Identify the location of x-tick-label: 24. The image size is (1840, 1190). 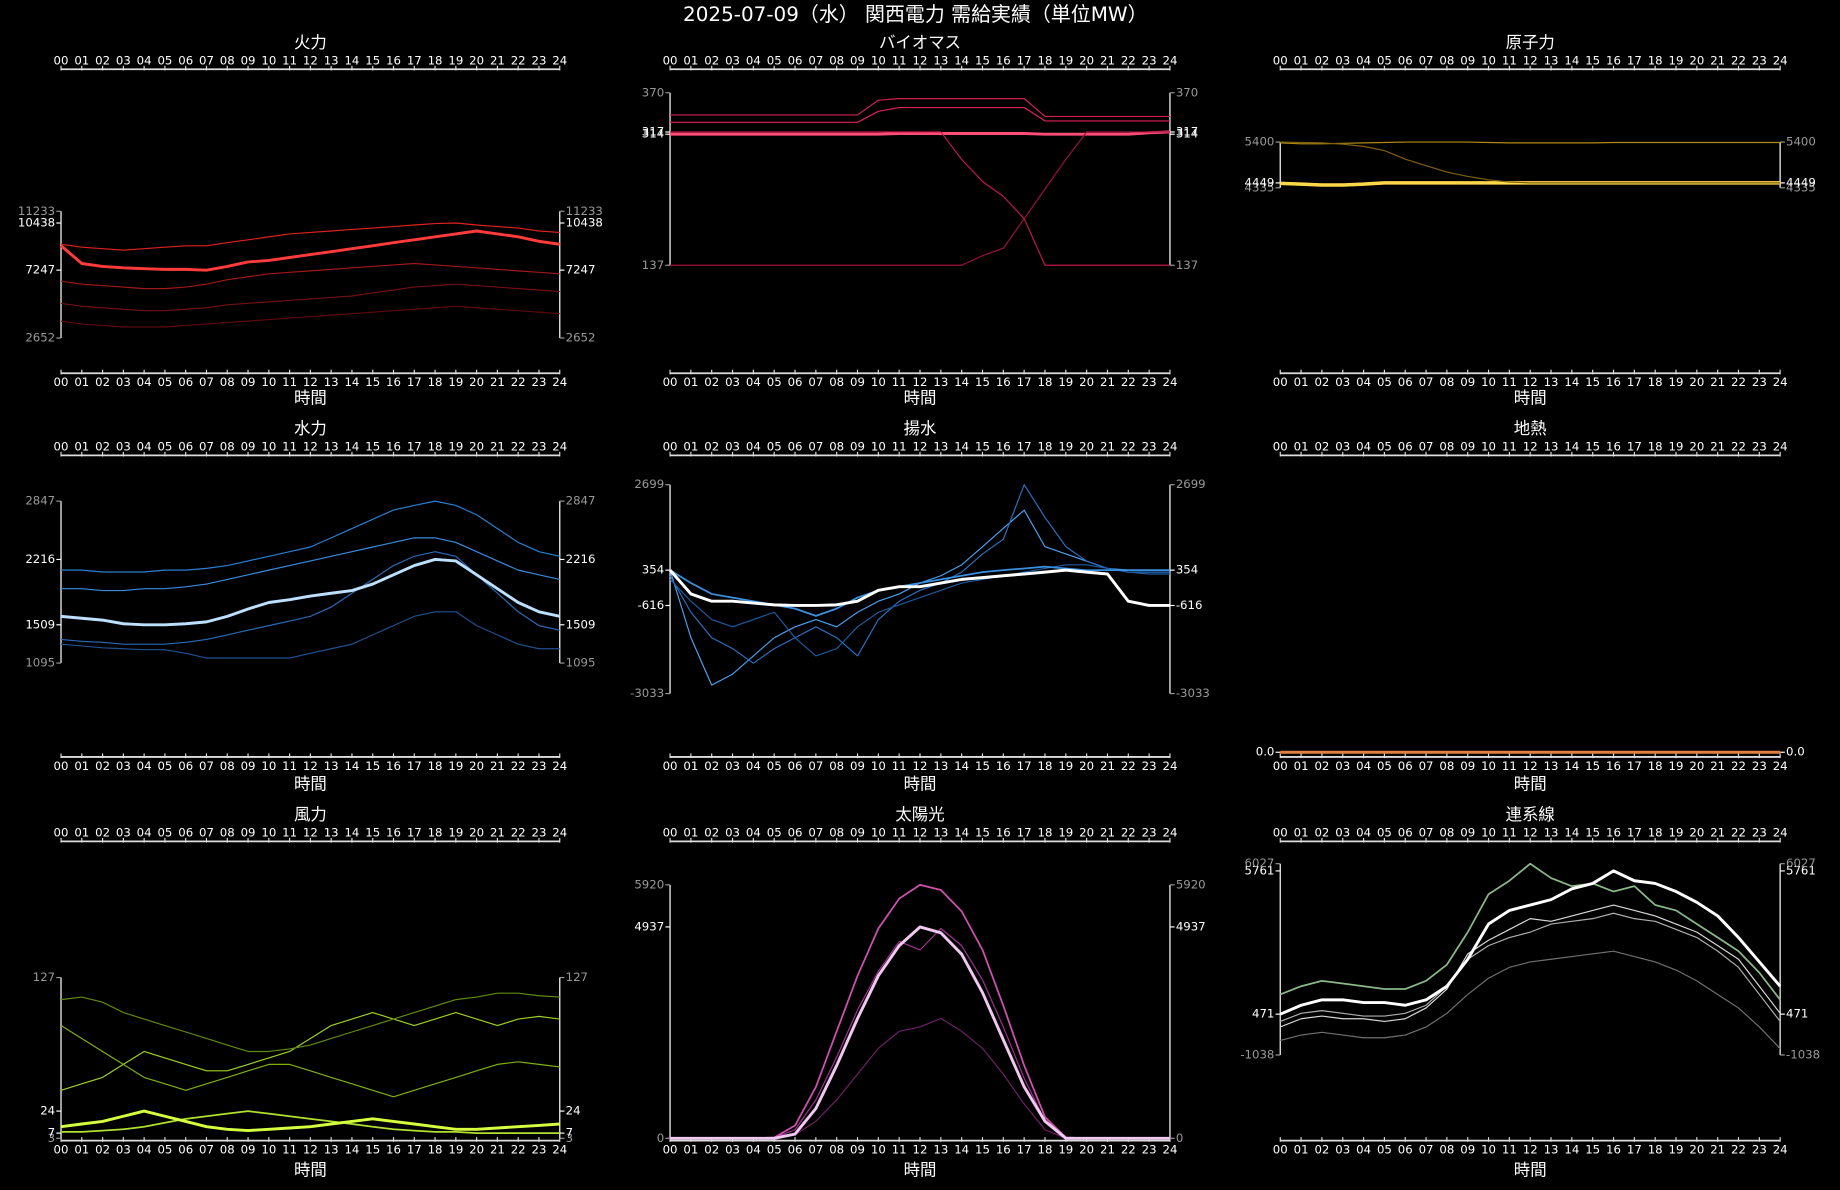
(1780, 61).